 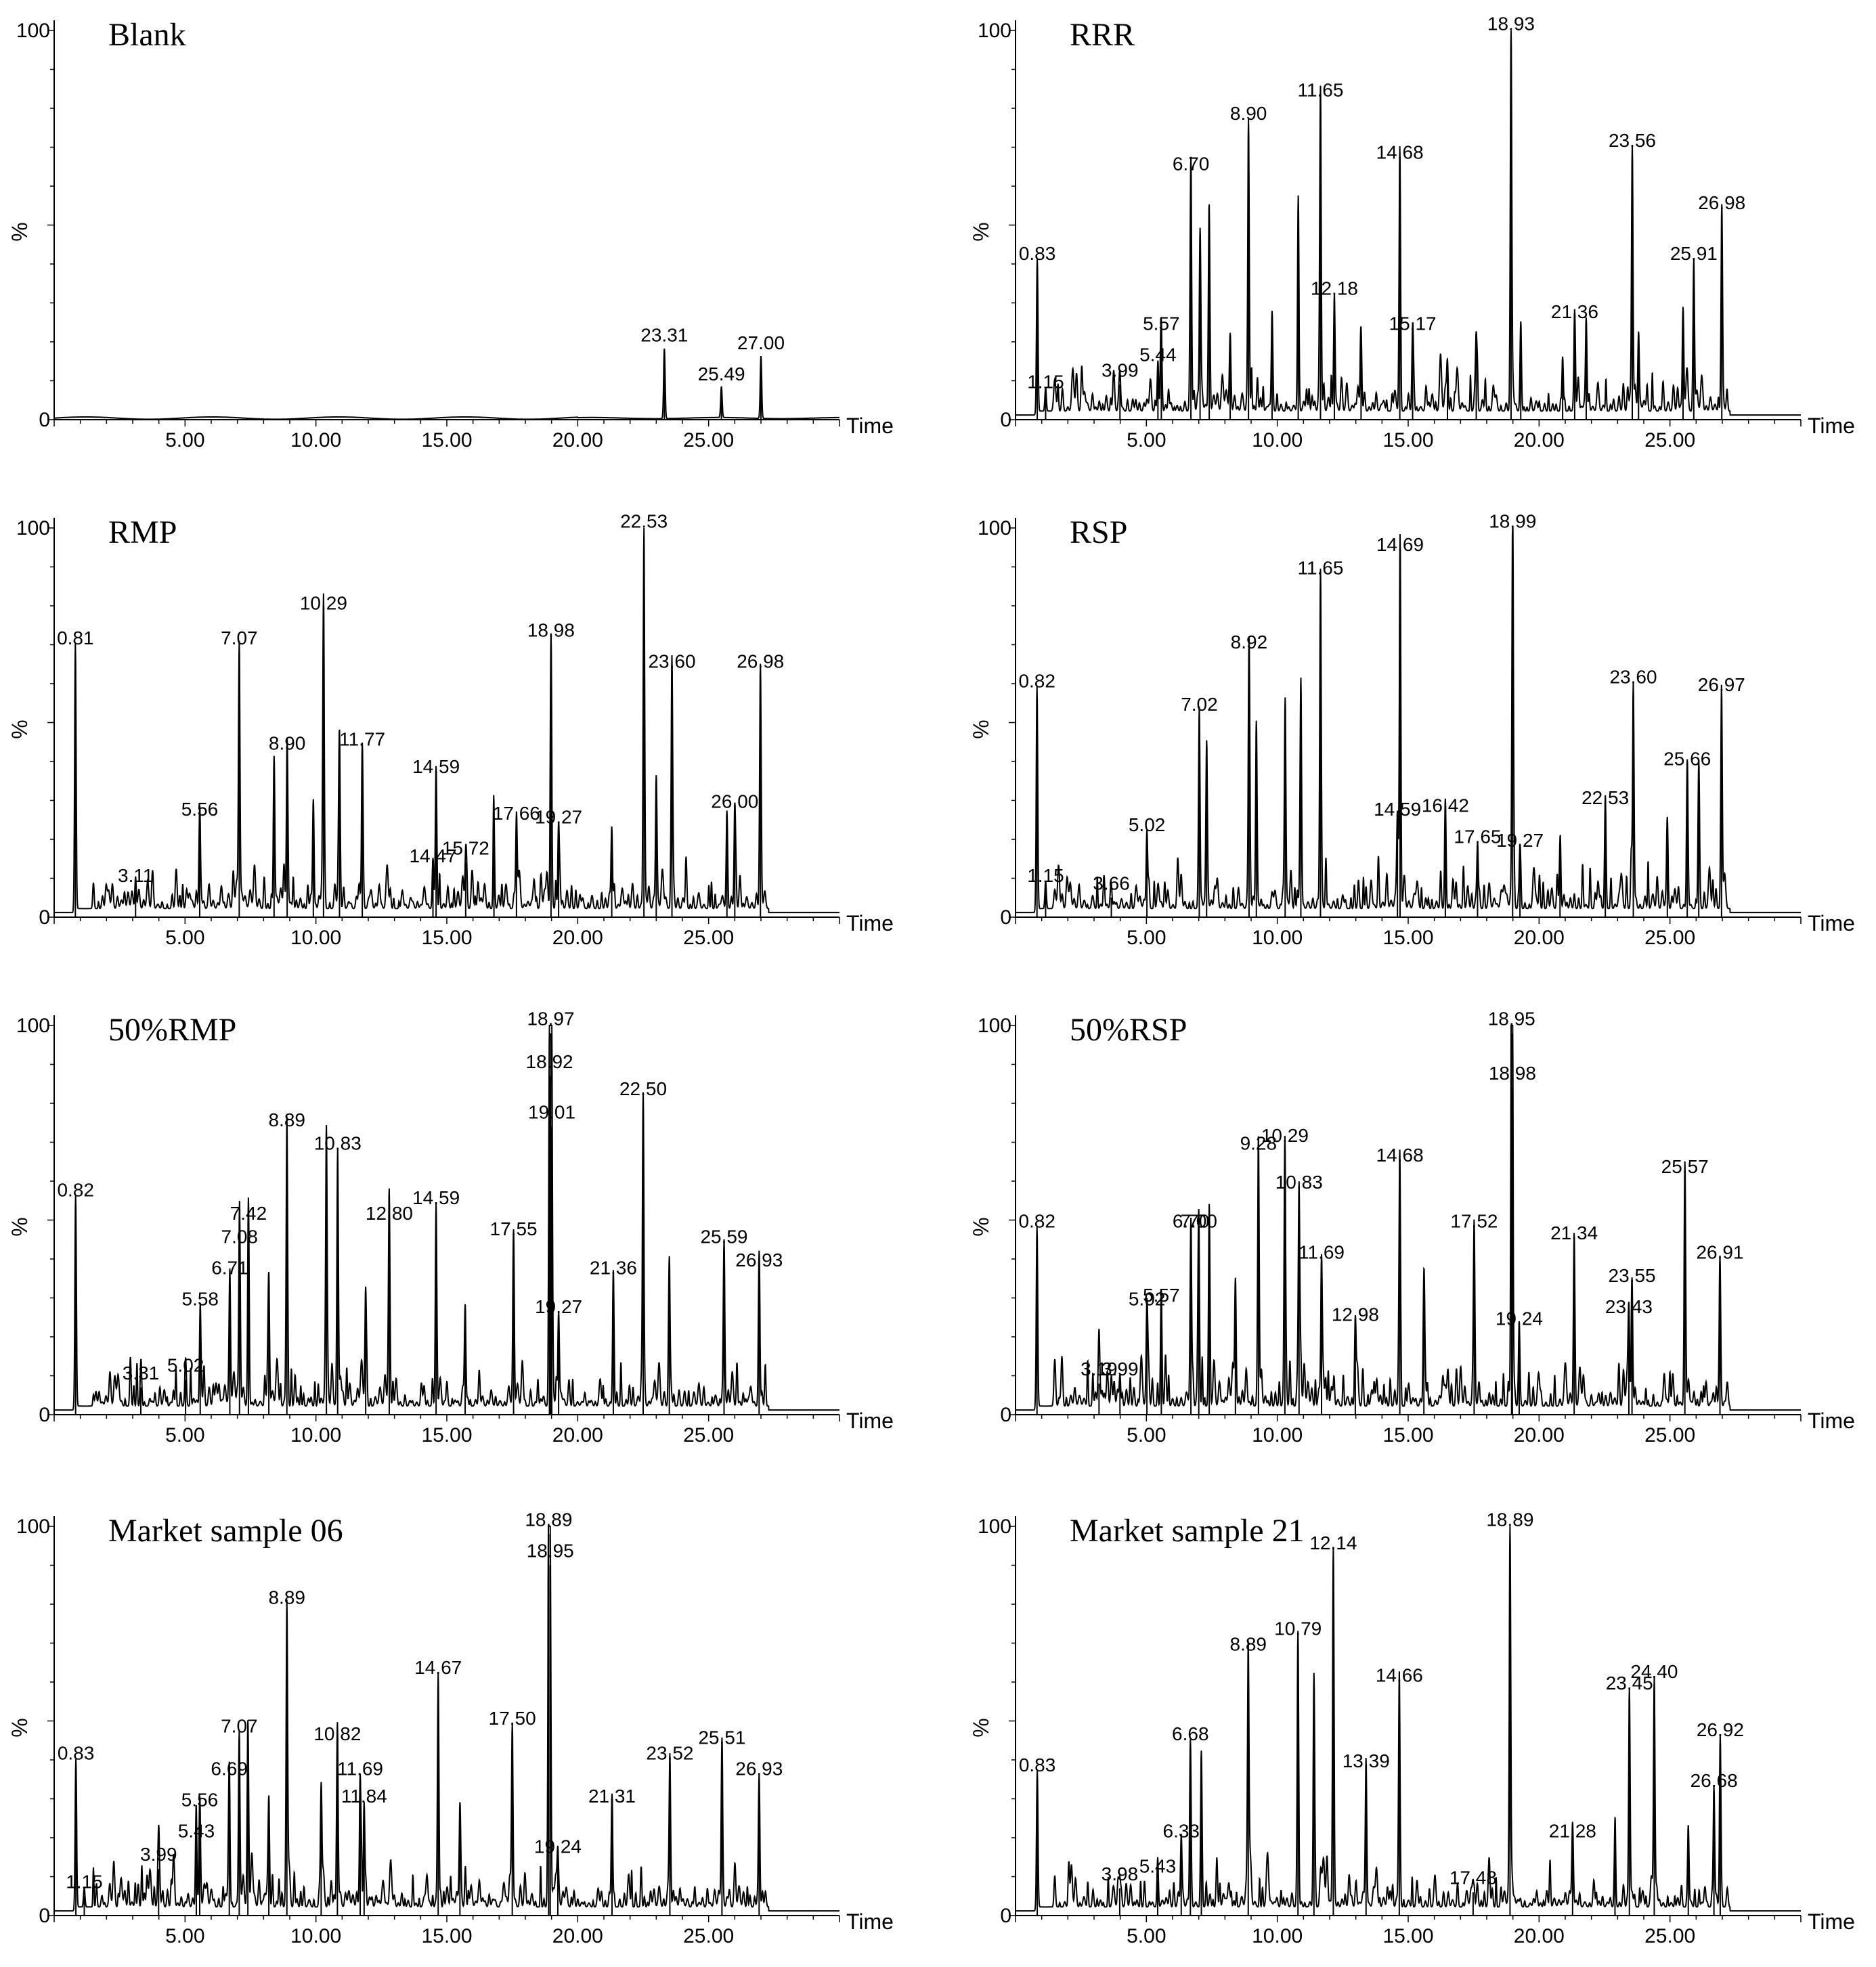 I want to click on panel-title: RMP, so click(x=142, y=532).